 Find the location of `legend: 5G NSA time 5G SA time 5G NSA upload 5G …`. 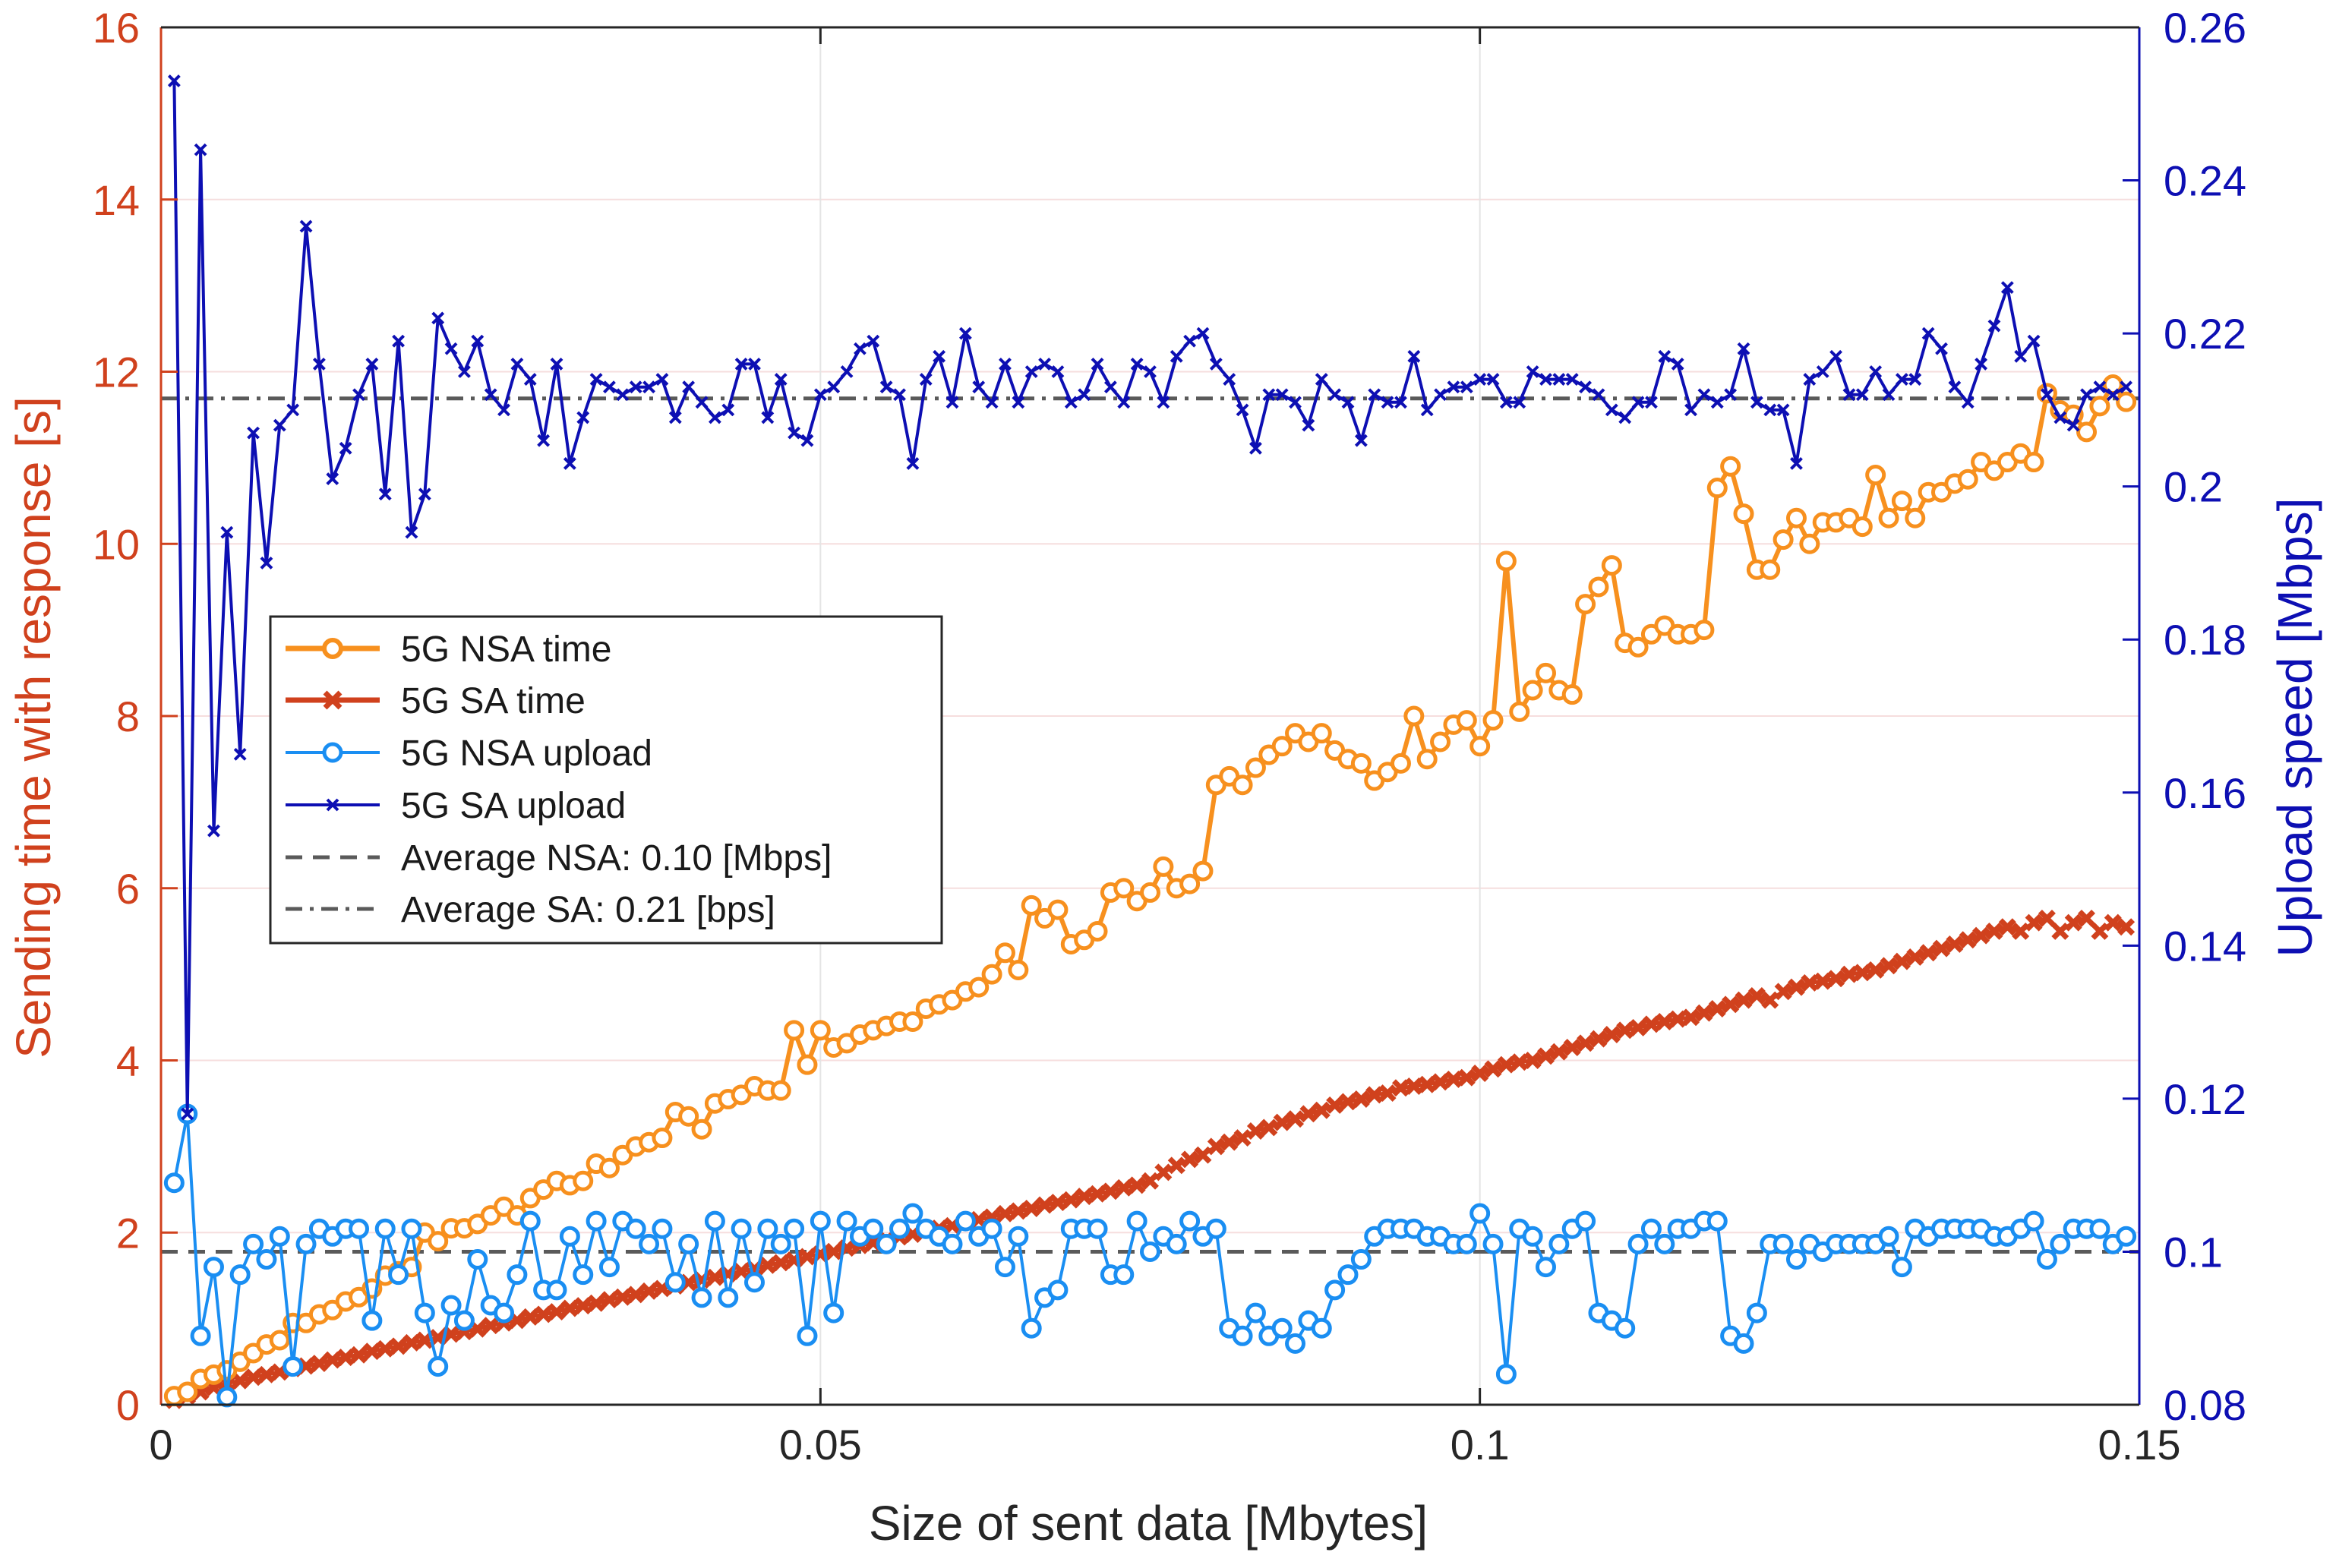

legend: 5G NSA time 5G SA time 5G NSA upload 5G … is located at coordinates (606, 780).